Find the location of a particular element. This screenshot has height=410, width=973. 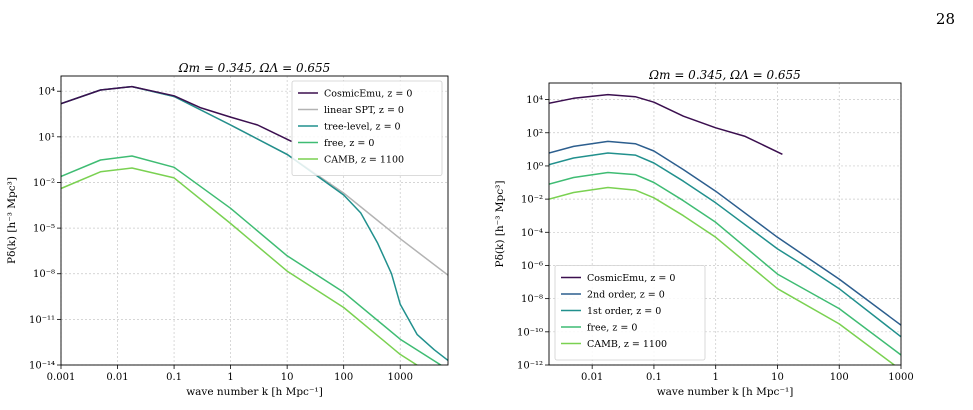

legend-label-tree_level: tree-level, z = 0 is located at coordinates (362, 127).